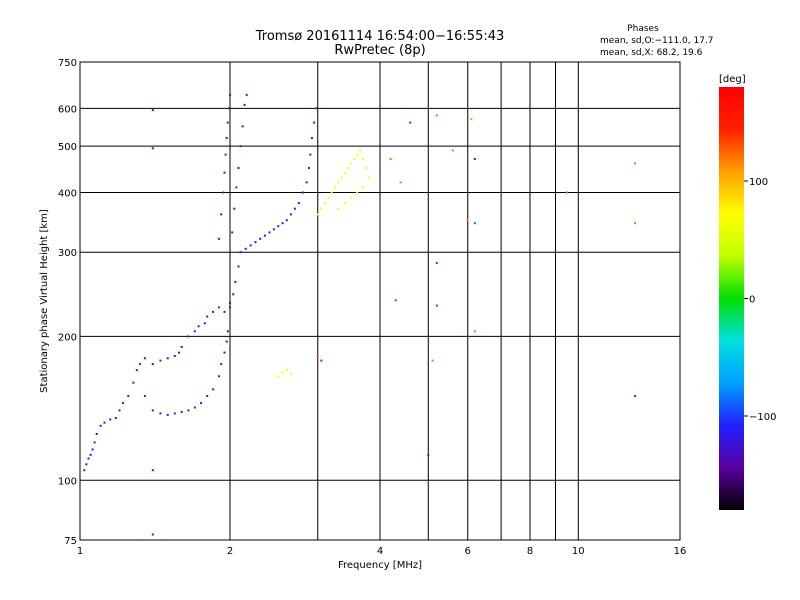 This screenshot has width=800, height=600. I want to click on colorbar-tick-label: 0, so click(752, 300).